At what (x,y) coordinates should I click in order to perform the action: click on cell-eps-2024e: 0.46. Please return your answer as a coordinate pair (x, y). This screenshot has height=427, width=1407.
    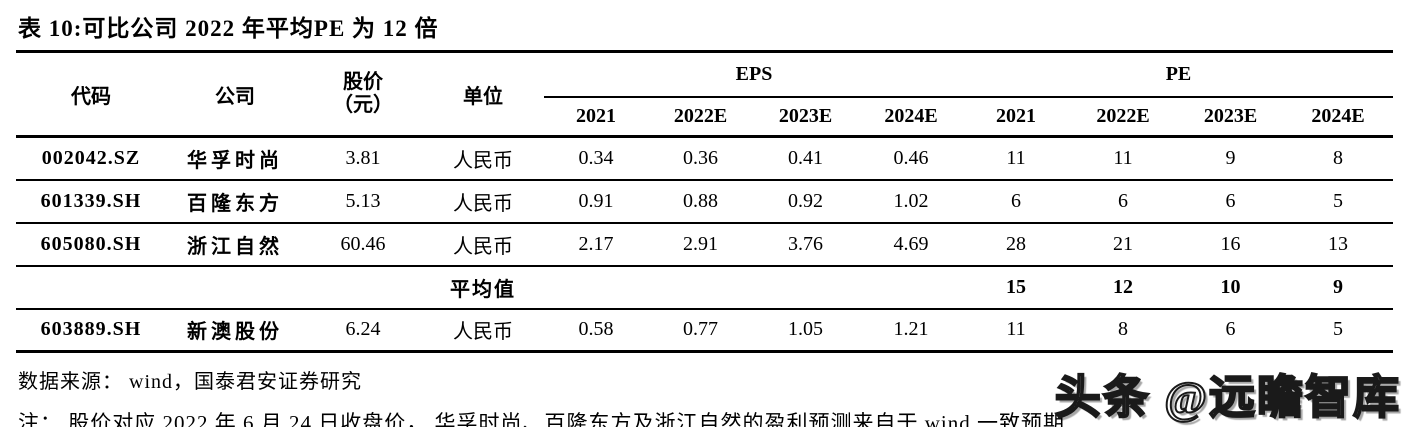
    Looking at the image, I should click on (911, 158).